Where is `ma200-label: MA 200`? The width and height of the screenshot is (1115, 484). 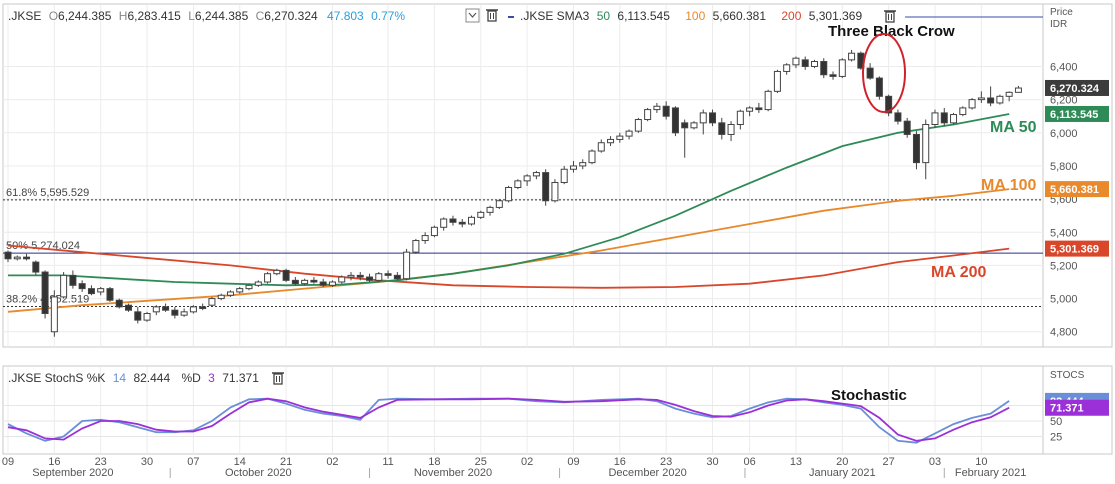 ma200-label: MA 200 is located at coordinates (959, 272).